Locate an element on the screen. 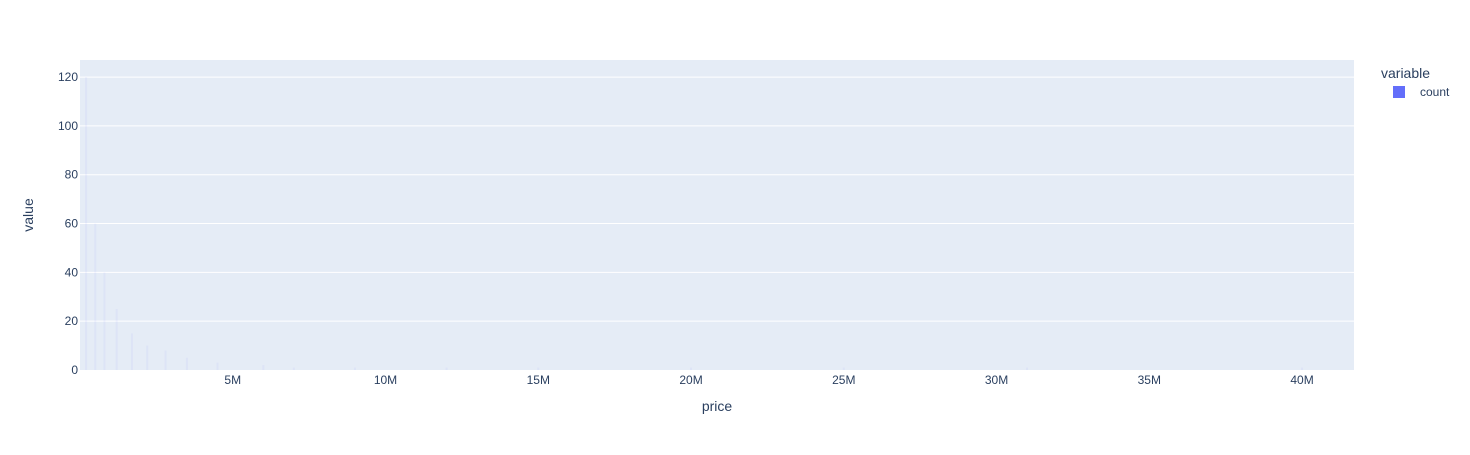  x-axis-title: price is located at coordinates (717, 406).